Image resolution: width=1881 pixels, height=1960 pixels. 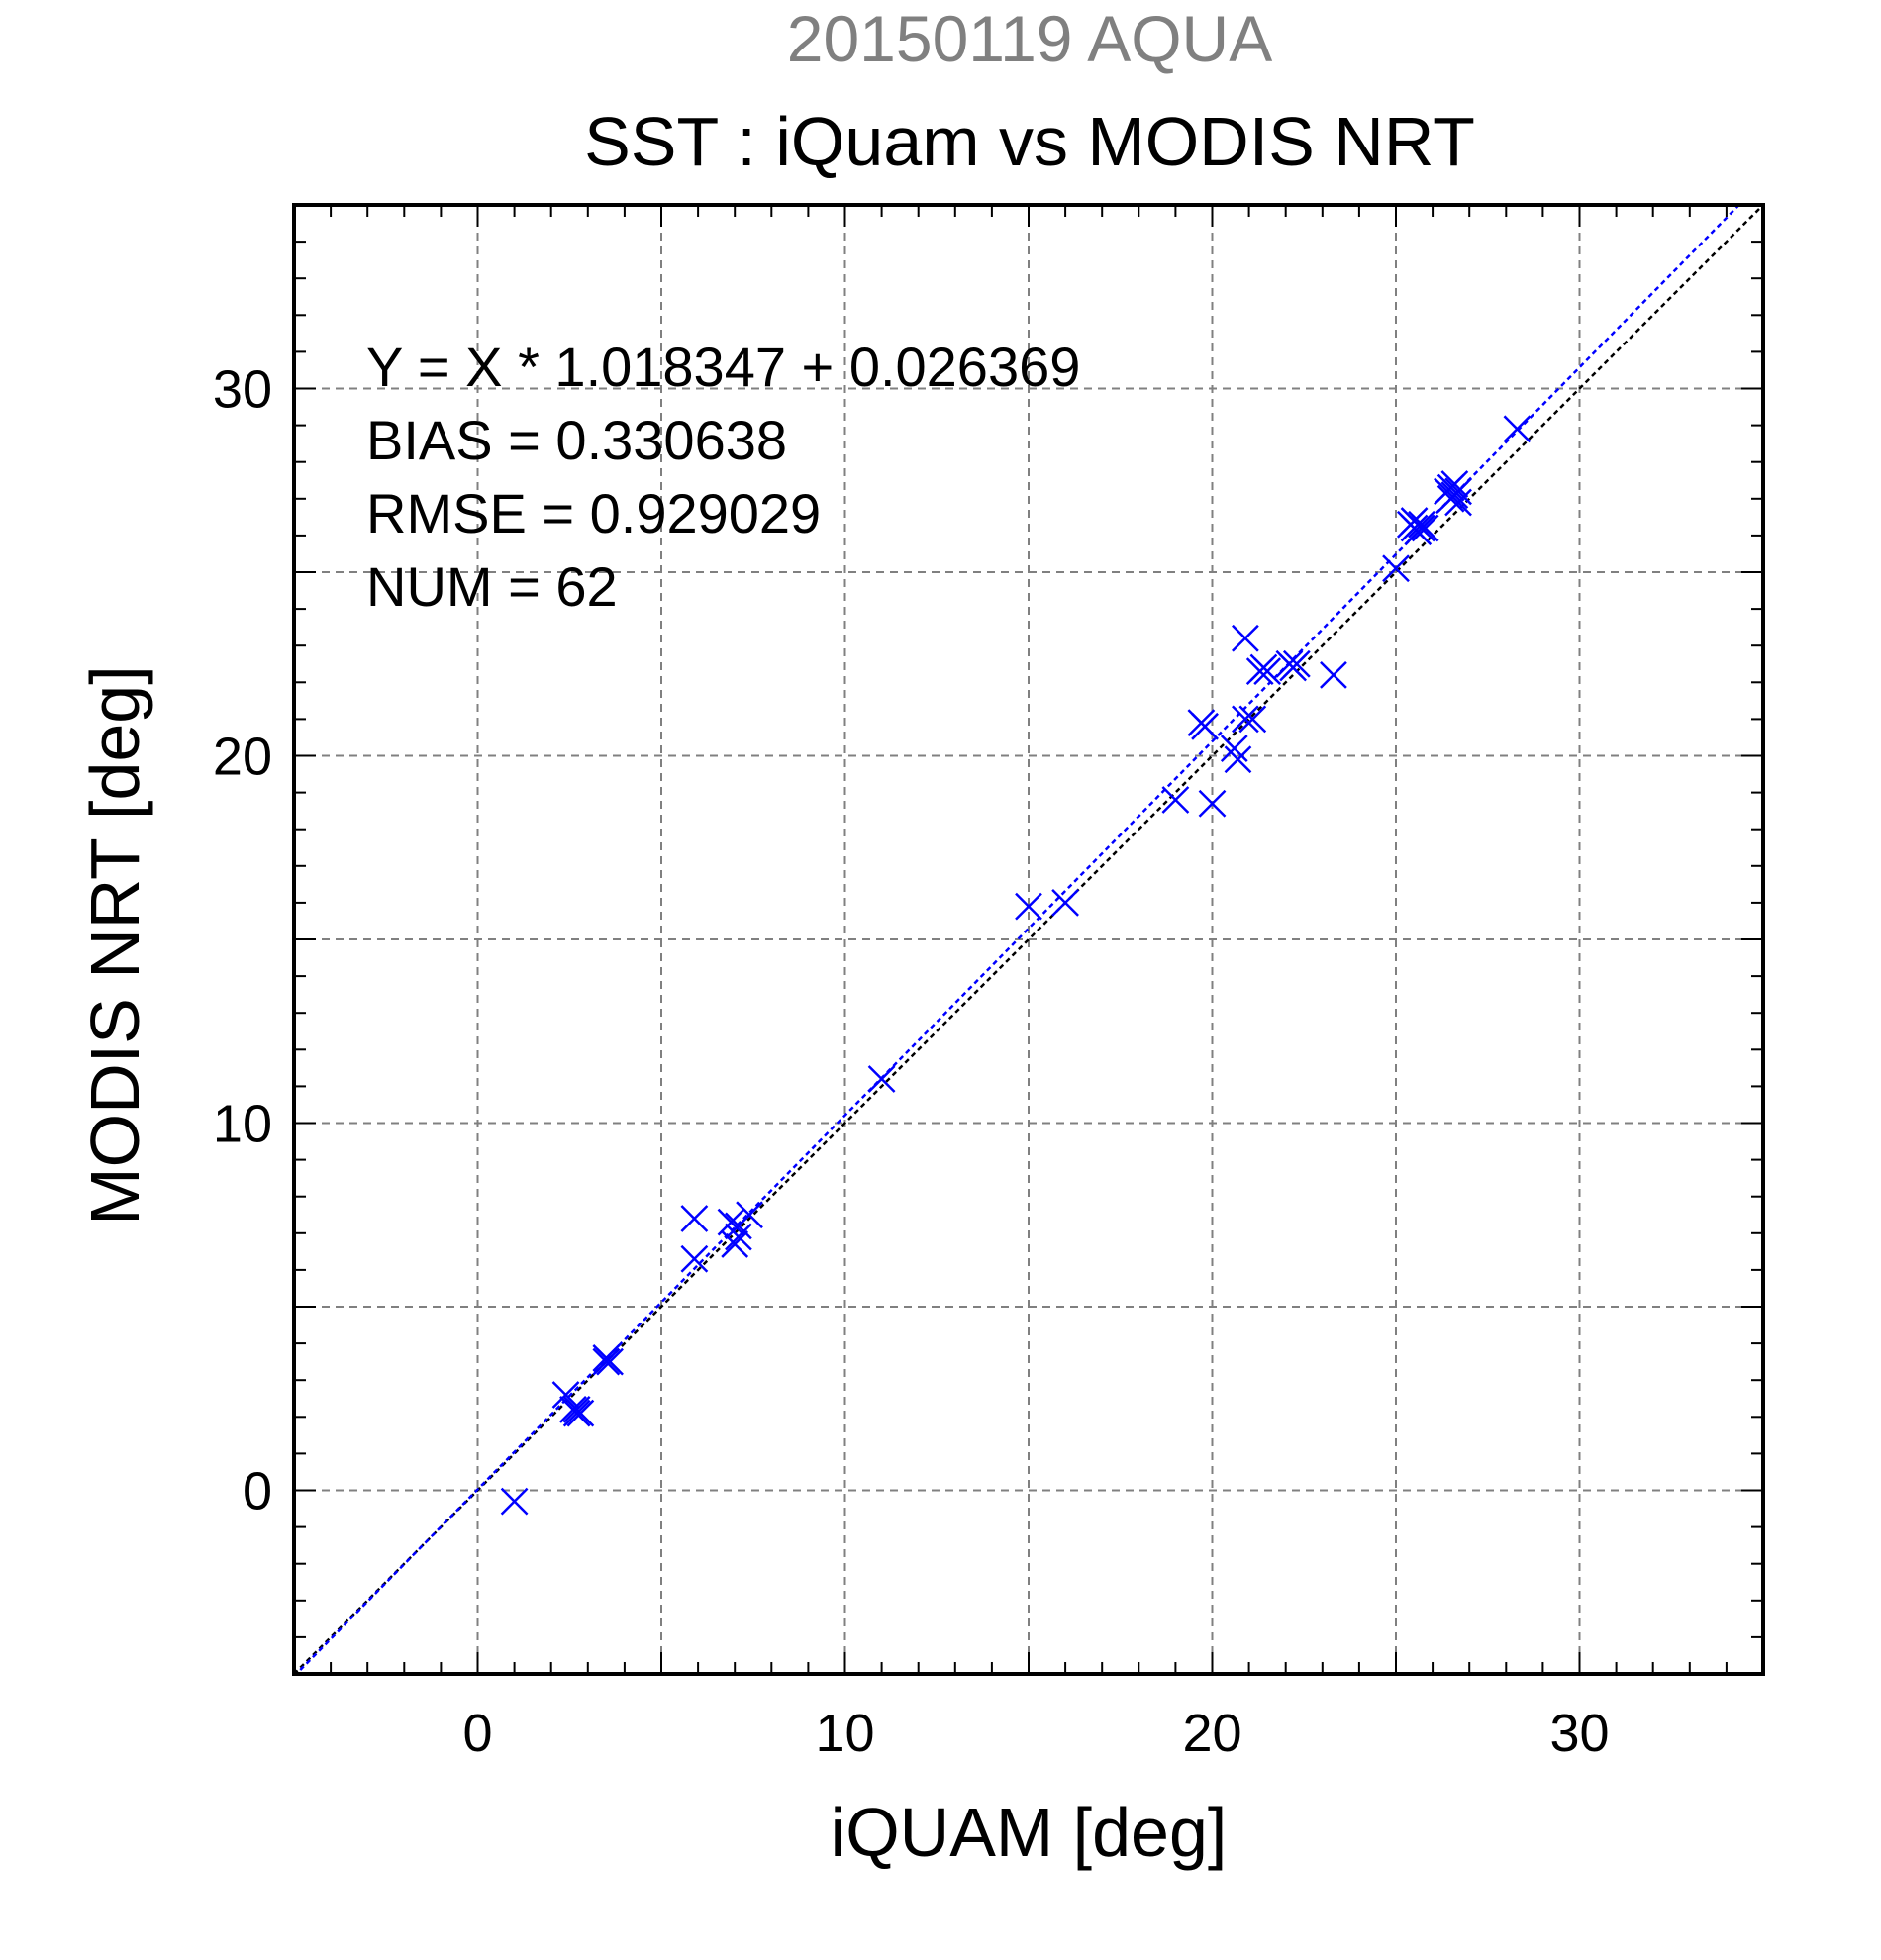 What do you see at coordinates (845, 1733) in the screenshot?
I see `x-tick-label: 10` at bounding box center [845, 1733].